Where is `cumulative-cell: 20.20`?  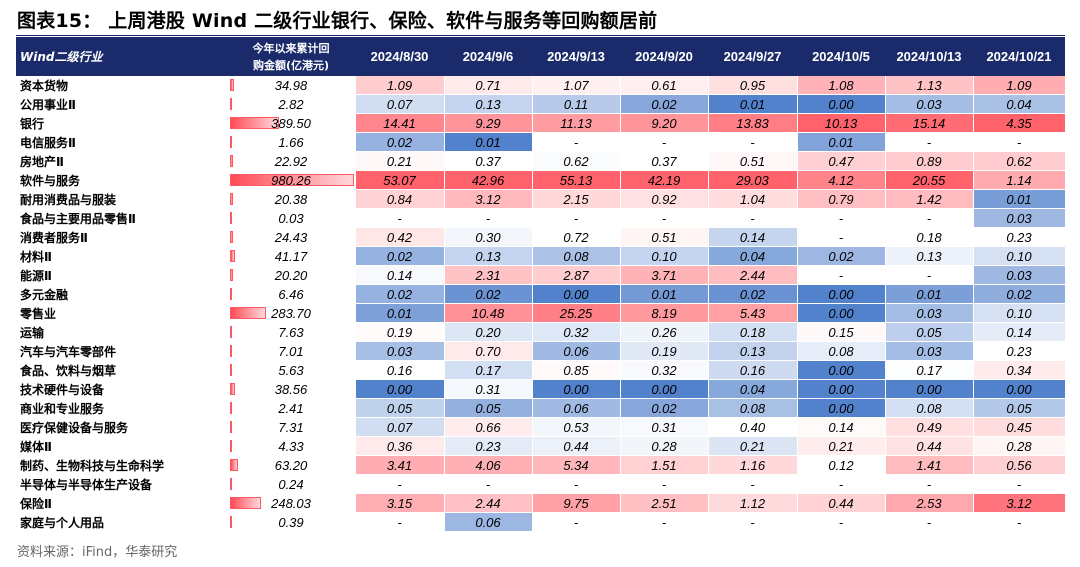 cumulative-cell: 20.20 is located at coordinates (291, 275).